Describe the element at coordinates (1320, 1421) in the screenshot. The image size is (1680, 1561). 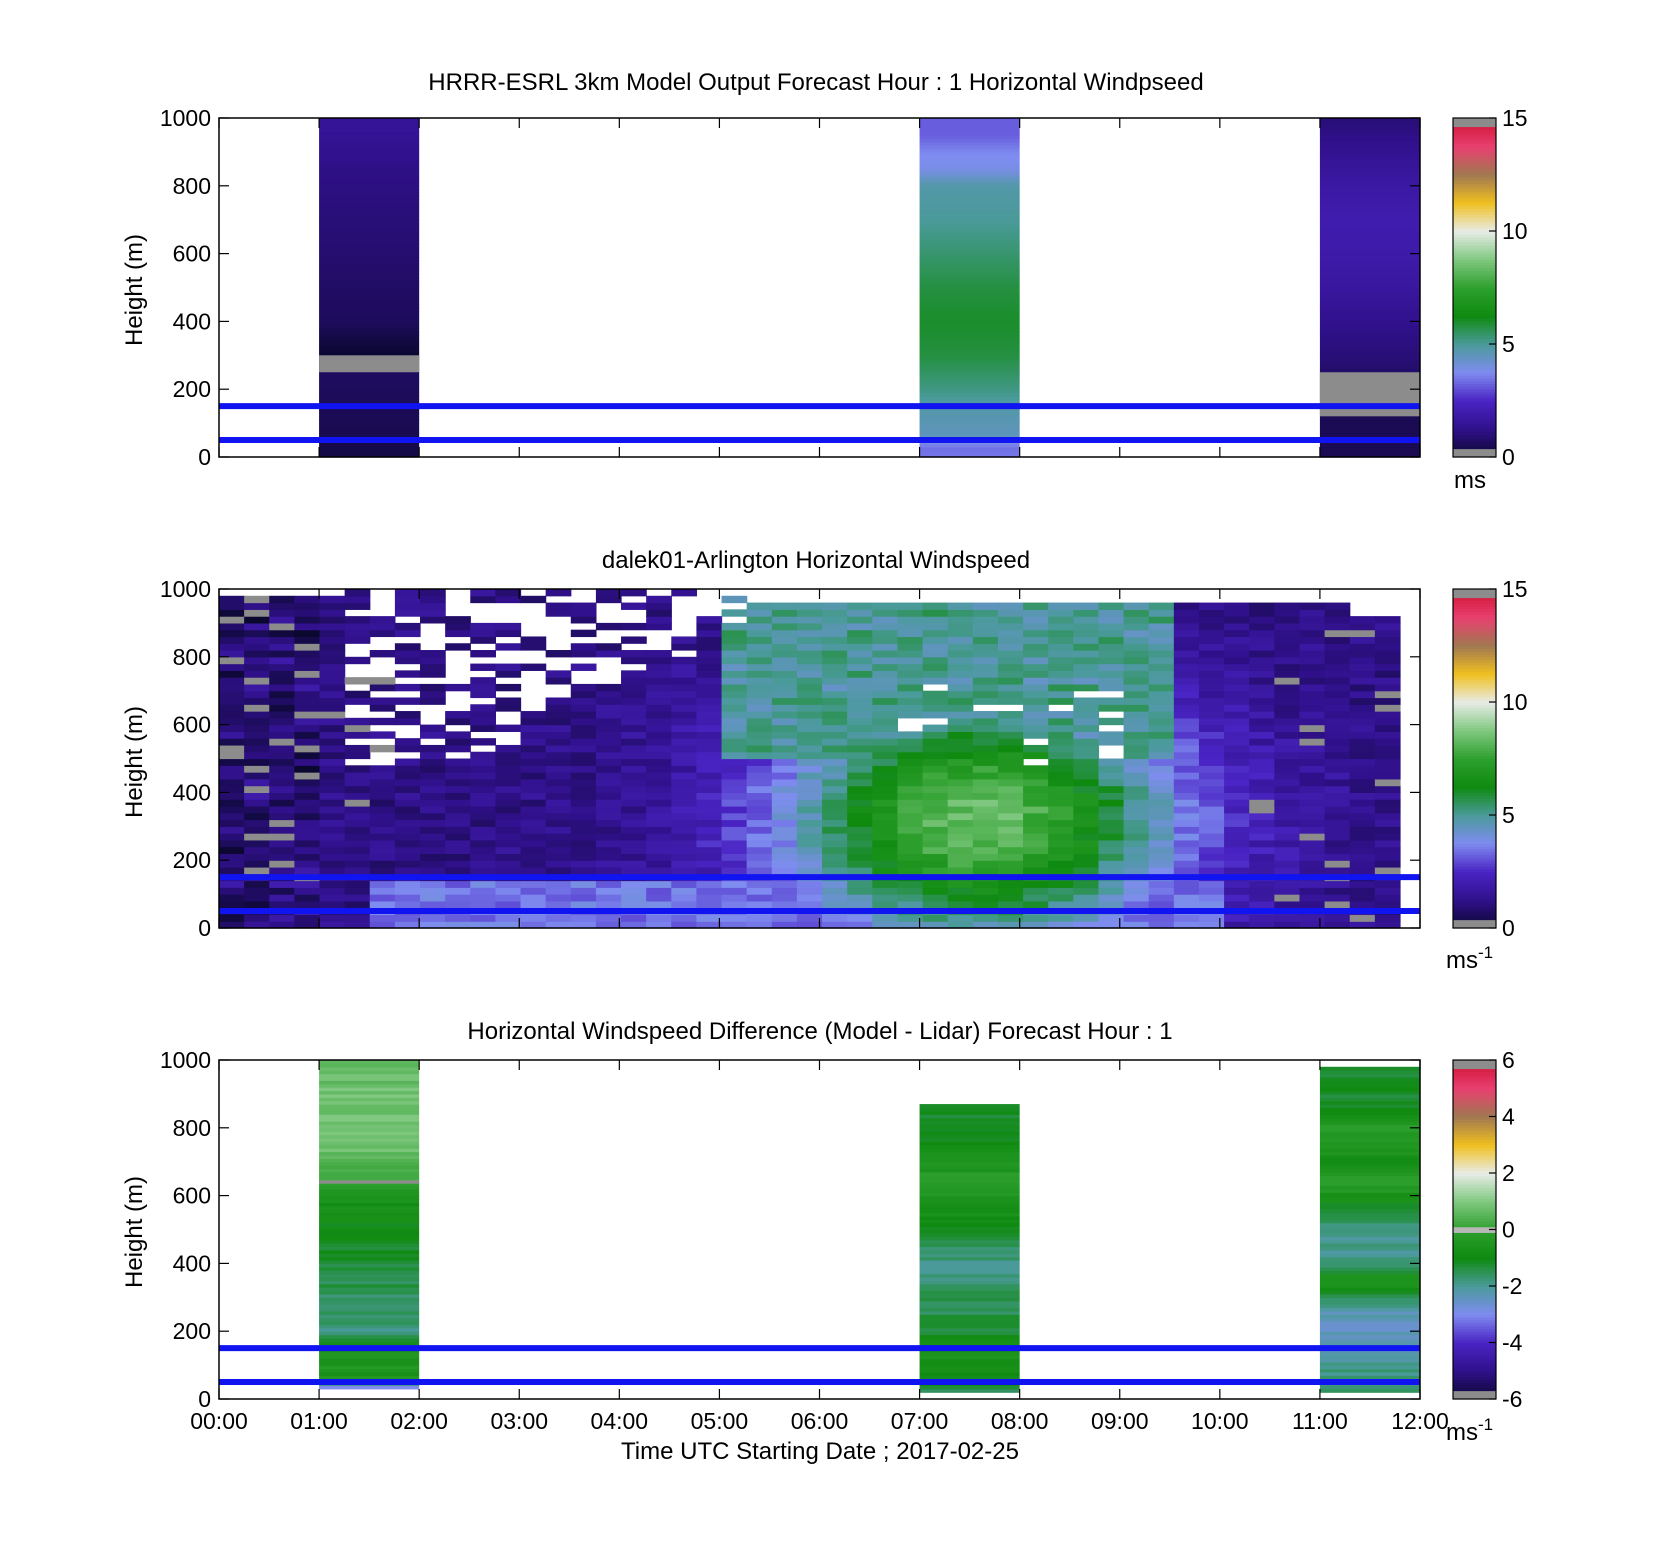
I see `x-tick-label: 11:00` at that location.